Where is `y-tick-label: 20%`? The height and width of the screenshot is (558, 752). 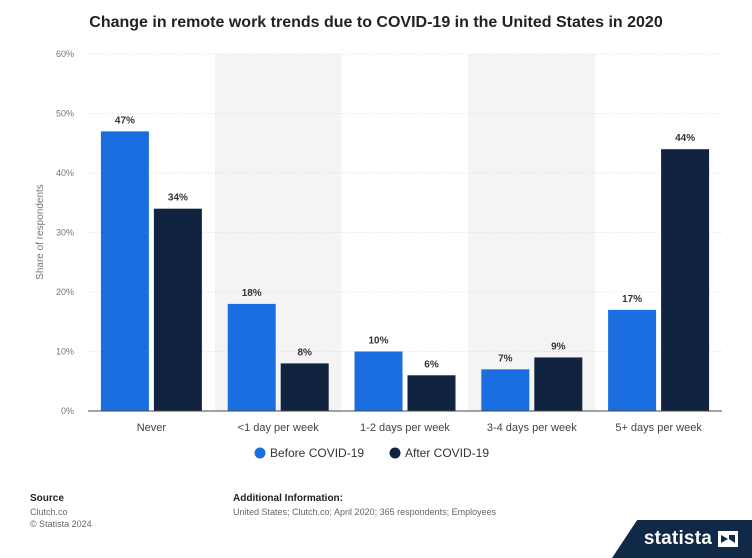
y-tick-label: 20% is located at coordinates (65, 292).